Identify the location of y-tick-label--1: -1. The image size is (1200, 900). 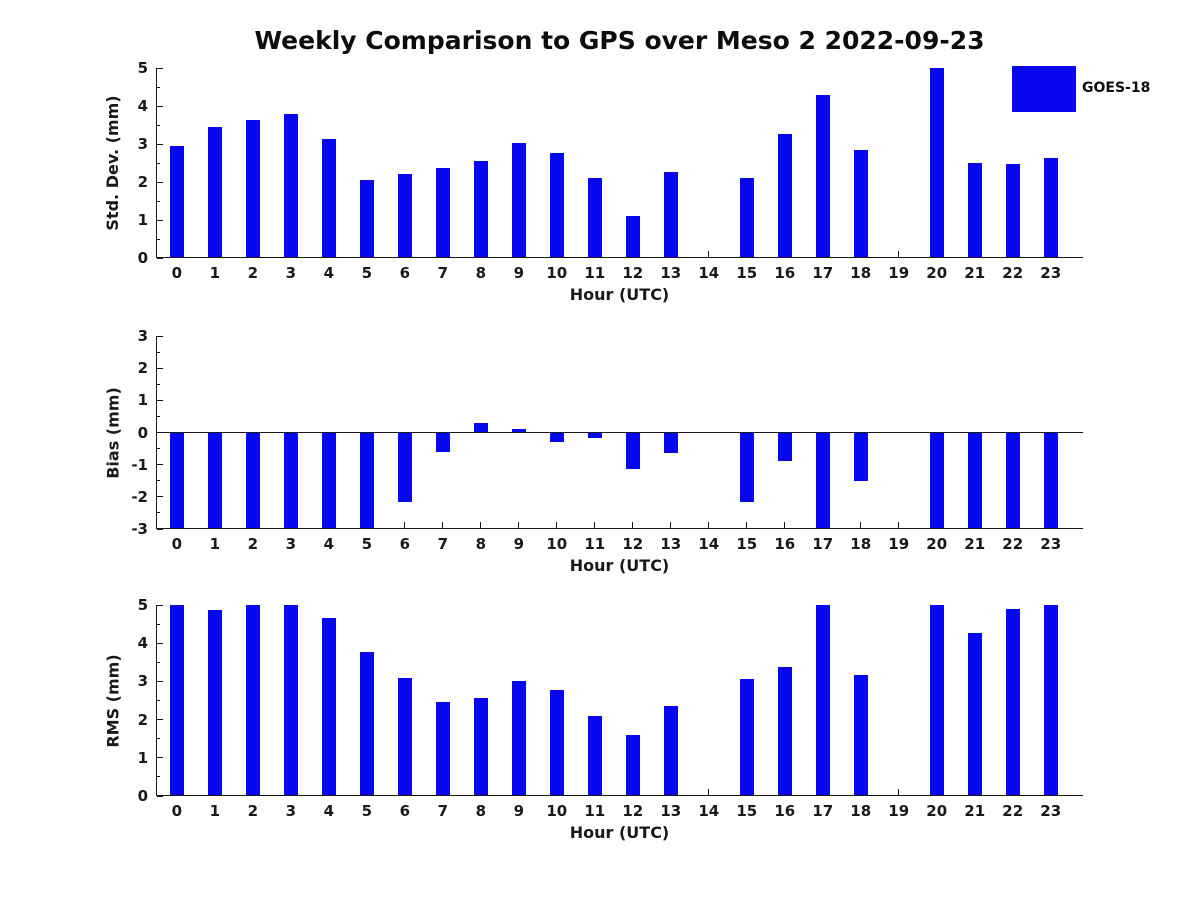
(139, 464).